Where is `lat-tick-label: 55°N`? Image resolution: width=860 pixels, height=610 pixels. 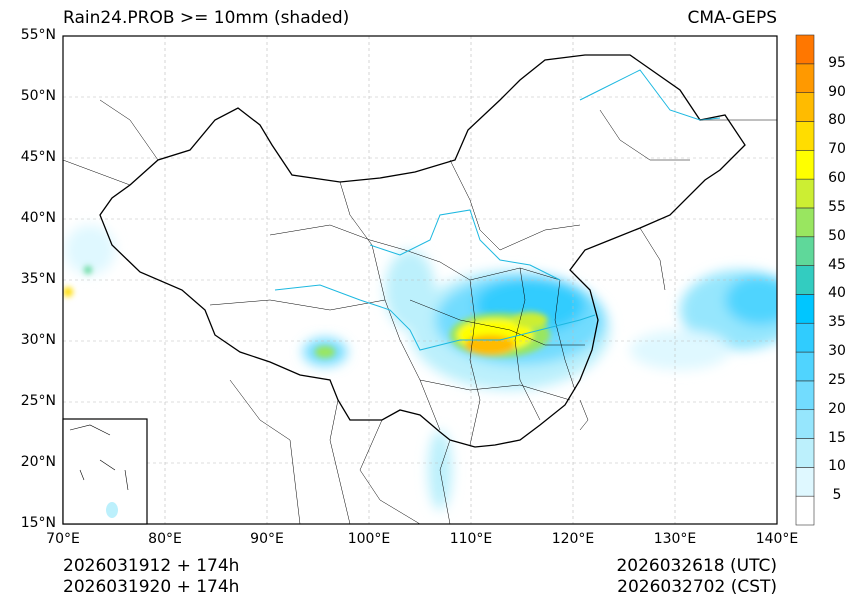
lat-tick-label: 55°N is located at coordinates (38, 35).